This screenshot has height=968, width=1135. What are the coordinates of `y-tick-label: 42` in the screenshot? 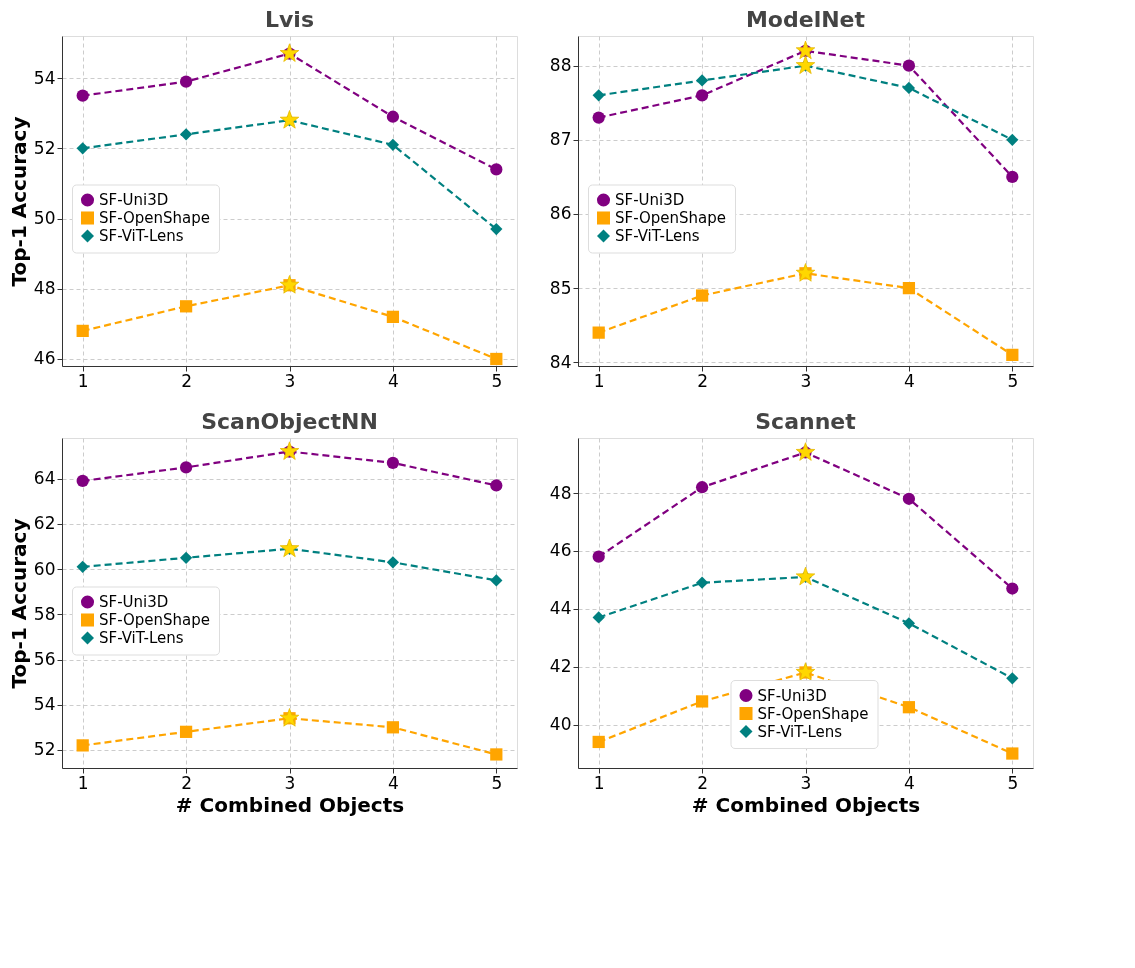 It's located at (560, 666).